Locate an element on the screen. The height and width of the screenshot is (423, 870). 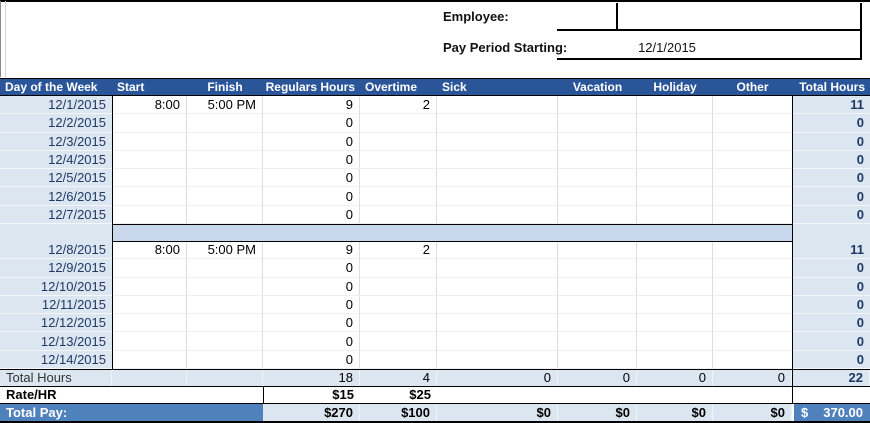
cell-date: 12/6/2015 is located at coordinates (56, 196).